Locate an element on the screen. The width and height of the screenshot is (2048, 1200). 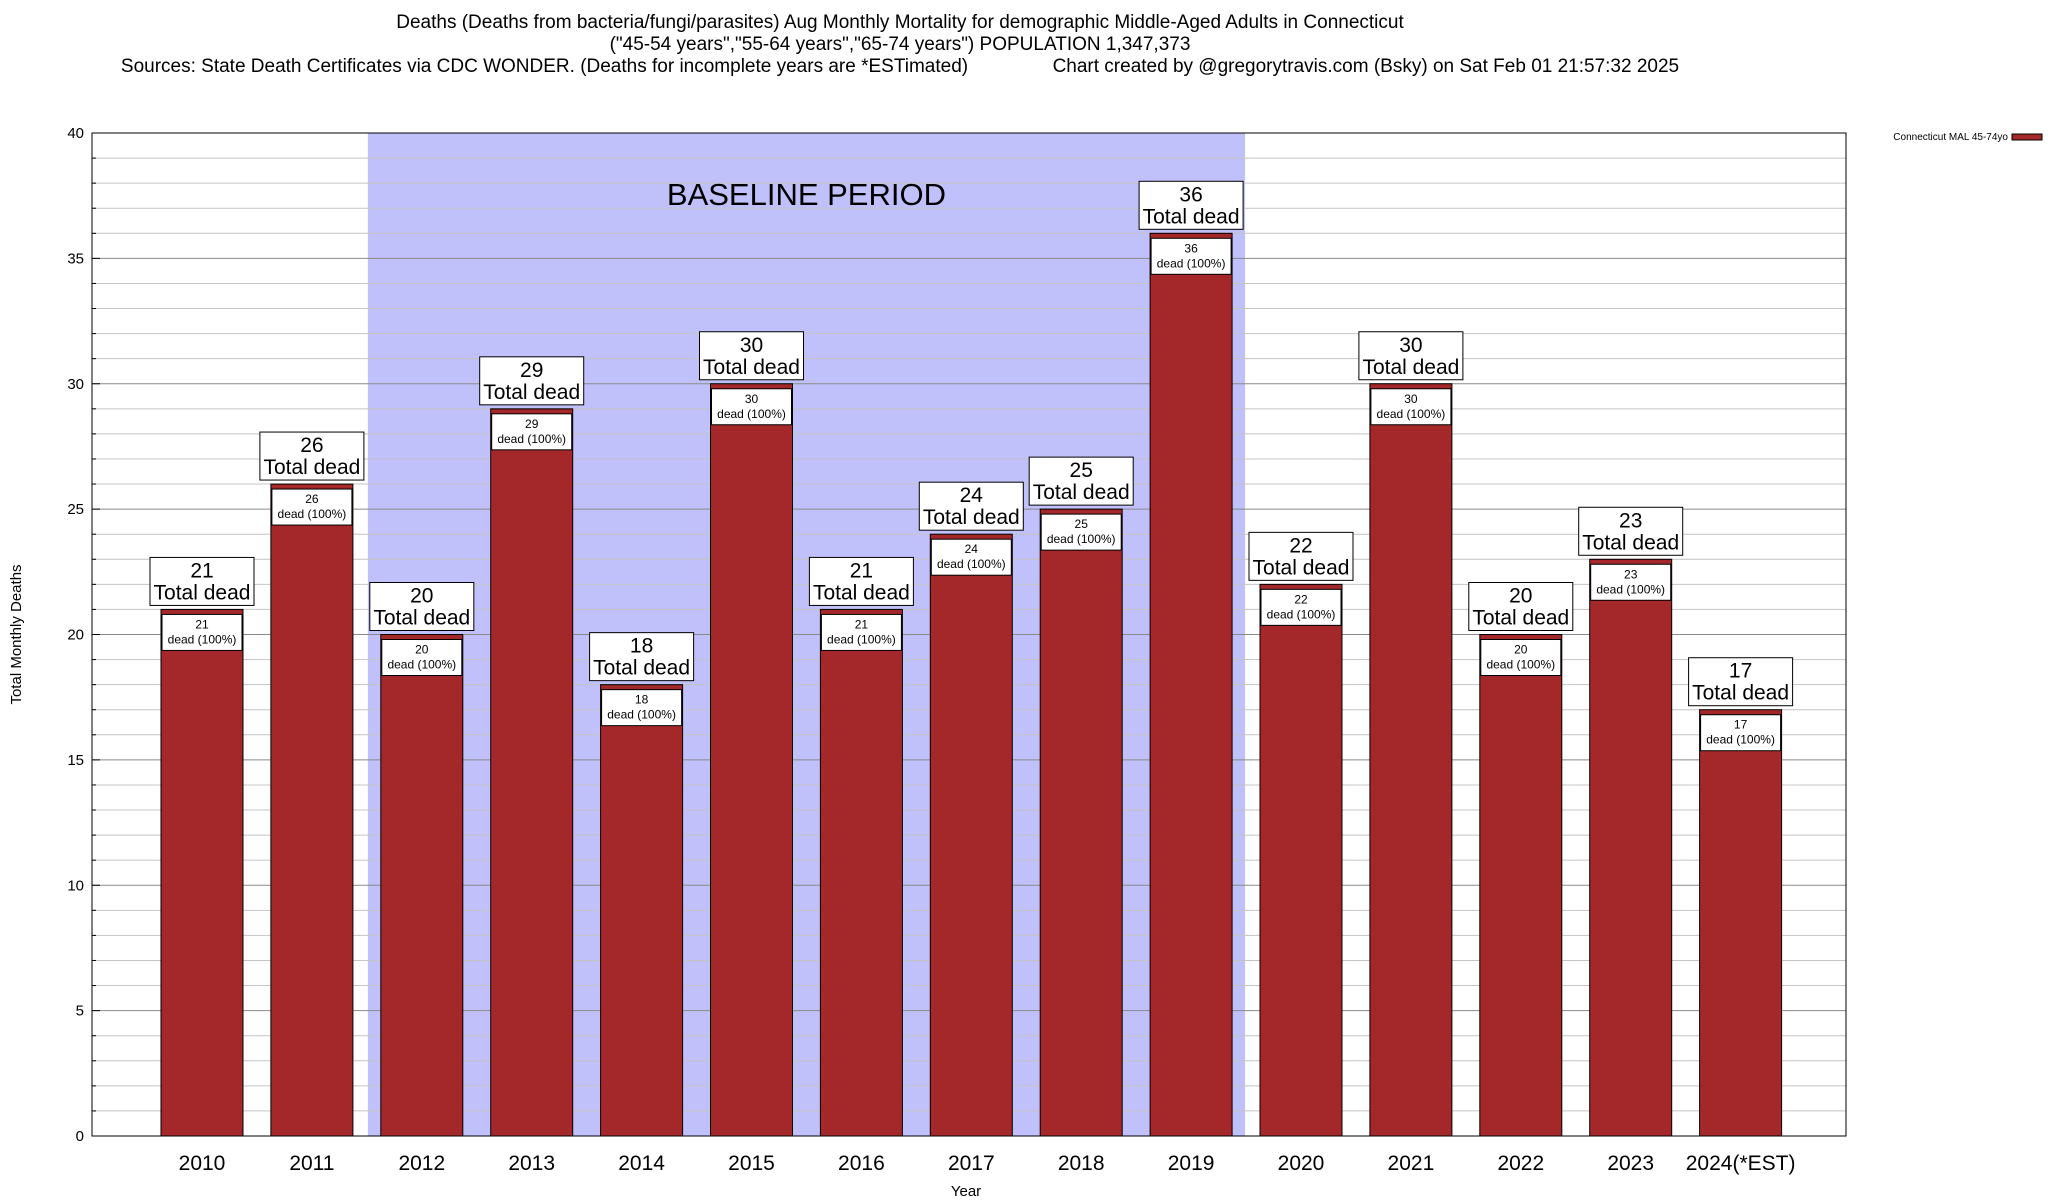
total-value-label: 24 is located at coordinates (972, 495).